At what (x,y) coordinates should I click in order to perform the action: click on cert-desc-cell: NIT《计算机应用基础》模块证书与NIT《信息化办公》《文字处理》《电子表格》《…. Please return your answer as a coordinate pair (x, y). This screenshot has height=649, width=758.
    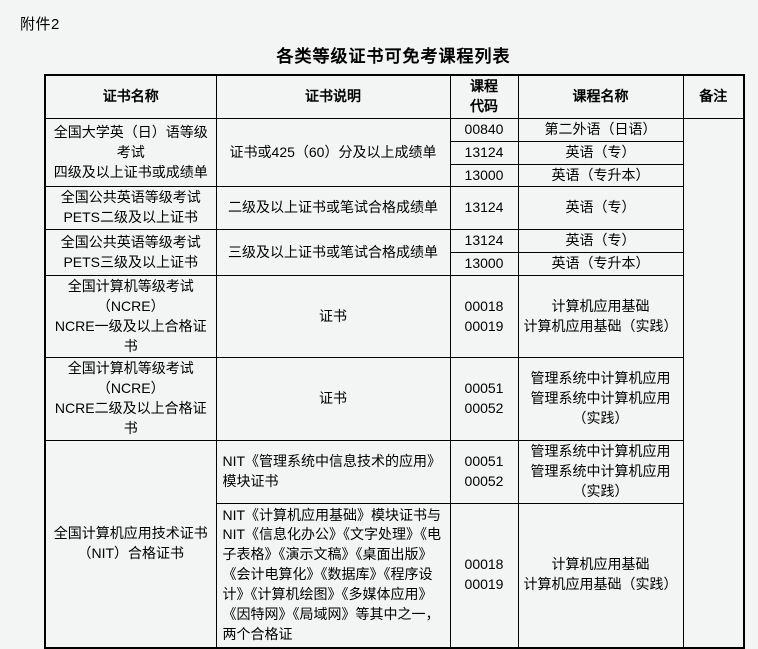
    Looking at the image, I should click on (333, 575).